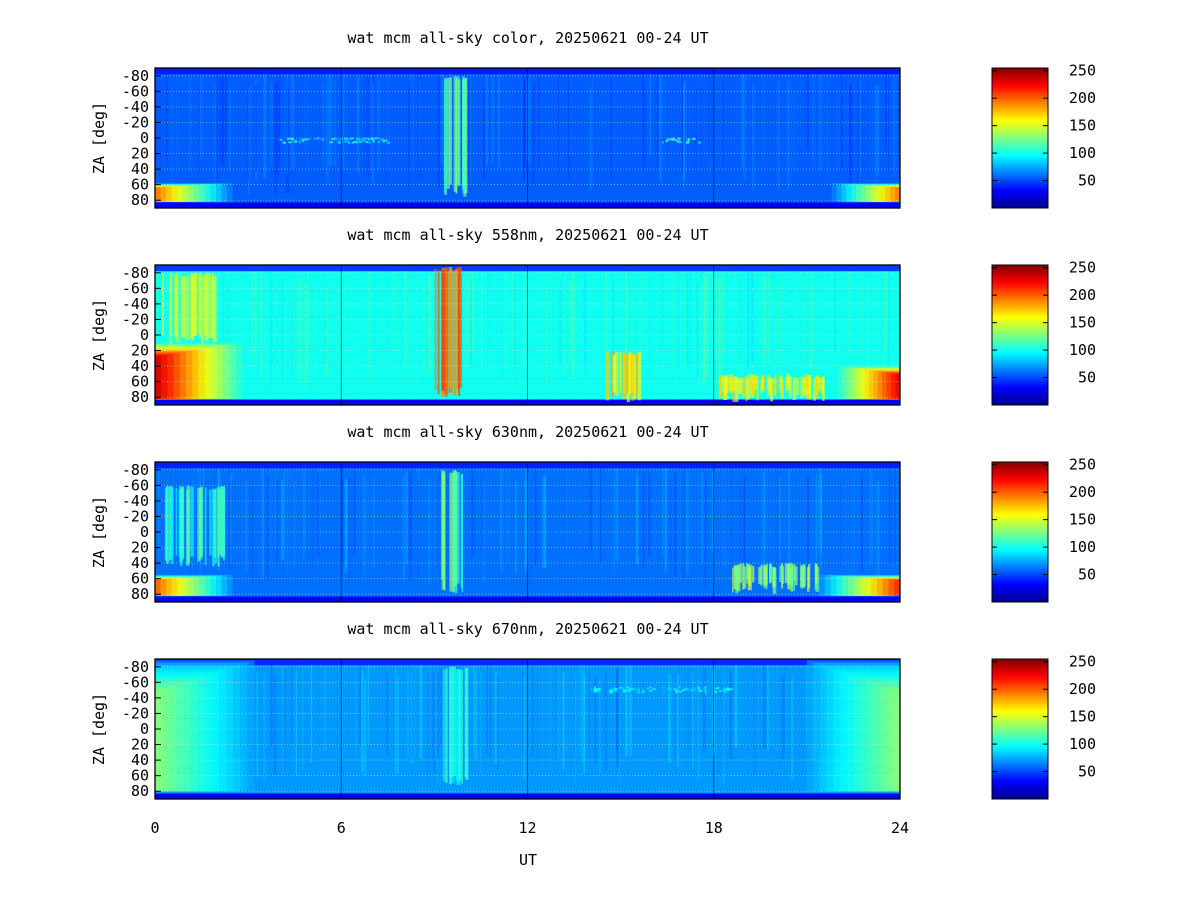 This screenshot has height=900, width=1200. I want to click on panel-title: wat mcm all-sky 670nm, 20250621 00-24 UT, so click(527, 629).